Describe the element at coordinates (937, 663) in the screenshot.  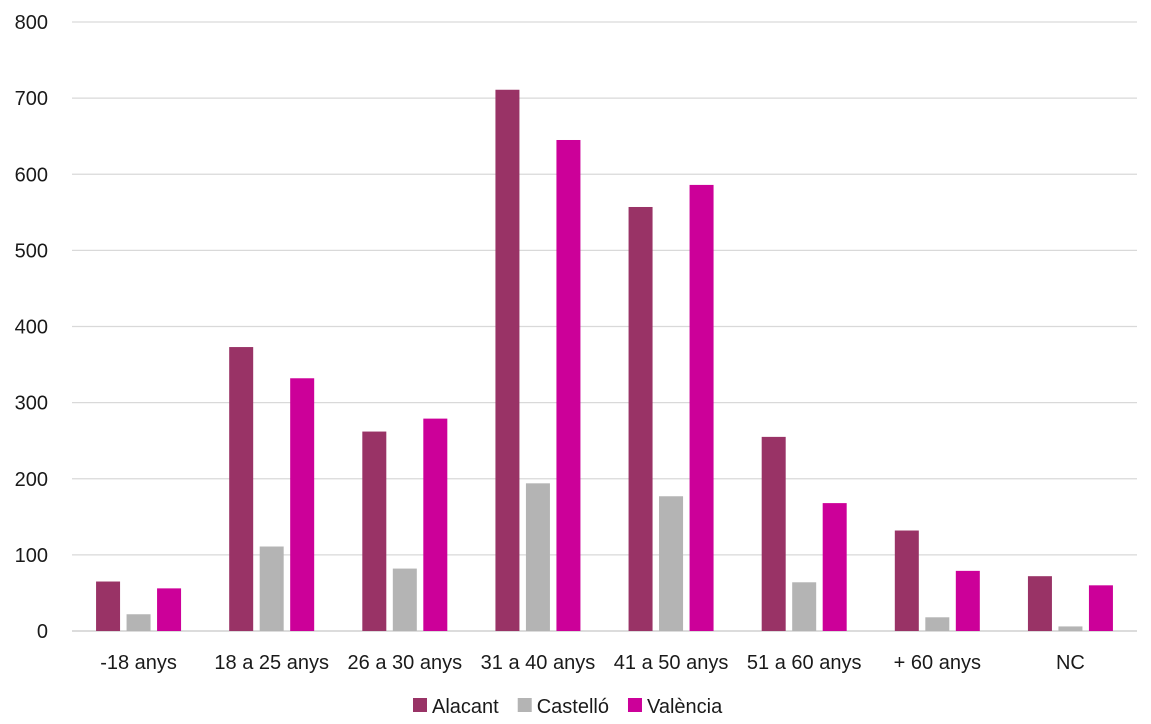
I see `x-category-label: + 60 anys` at that location.